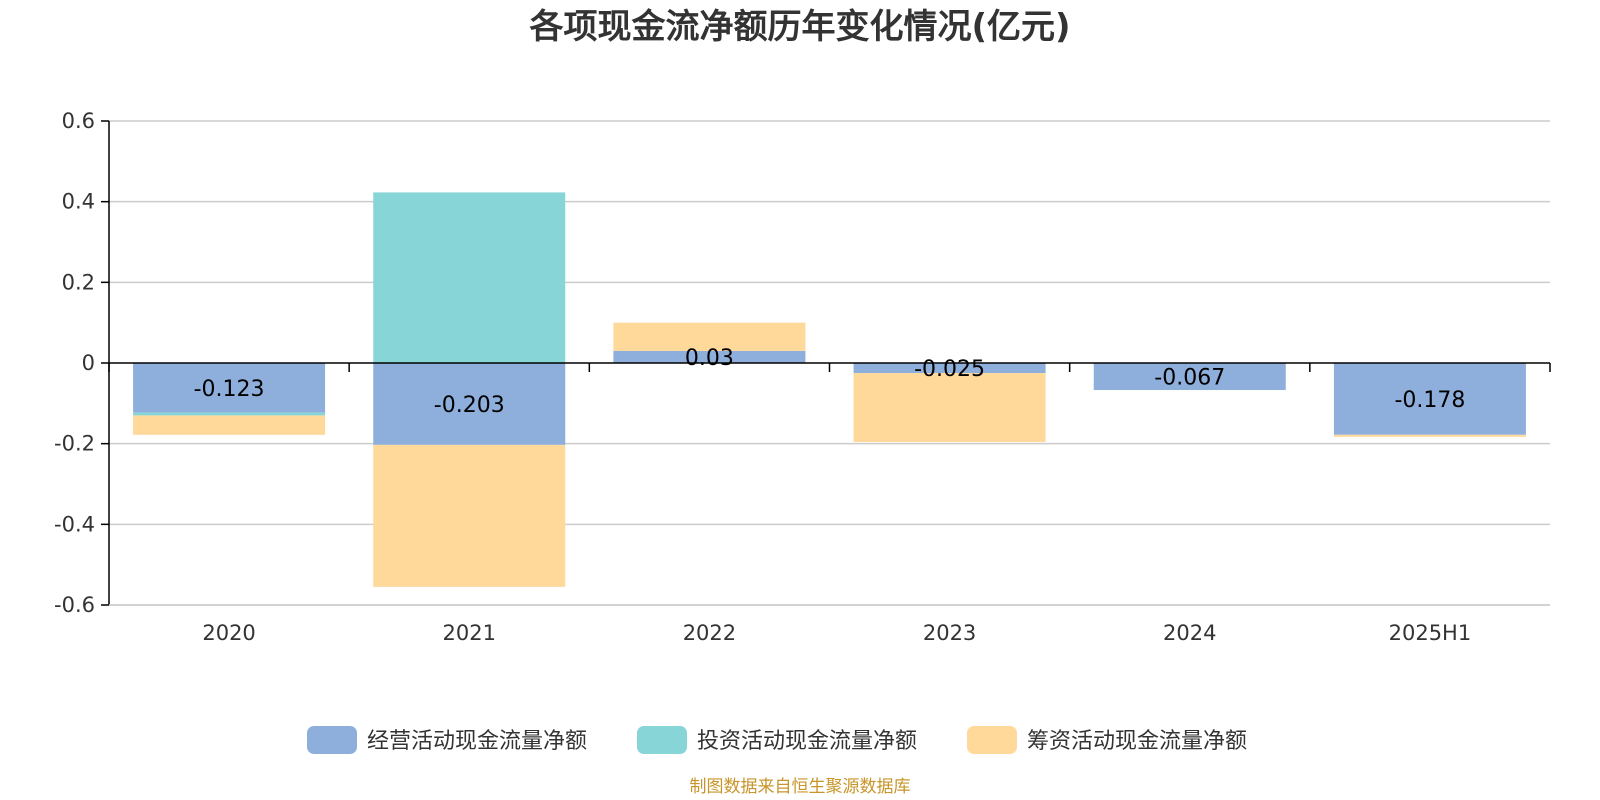 This screenshot has height=800, width=1600. I want to click on data-labels: -0.123 -0.203 0.03 -0.025 -0.067 -0.178, so click(830, 382).